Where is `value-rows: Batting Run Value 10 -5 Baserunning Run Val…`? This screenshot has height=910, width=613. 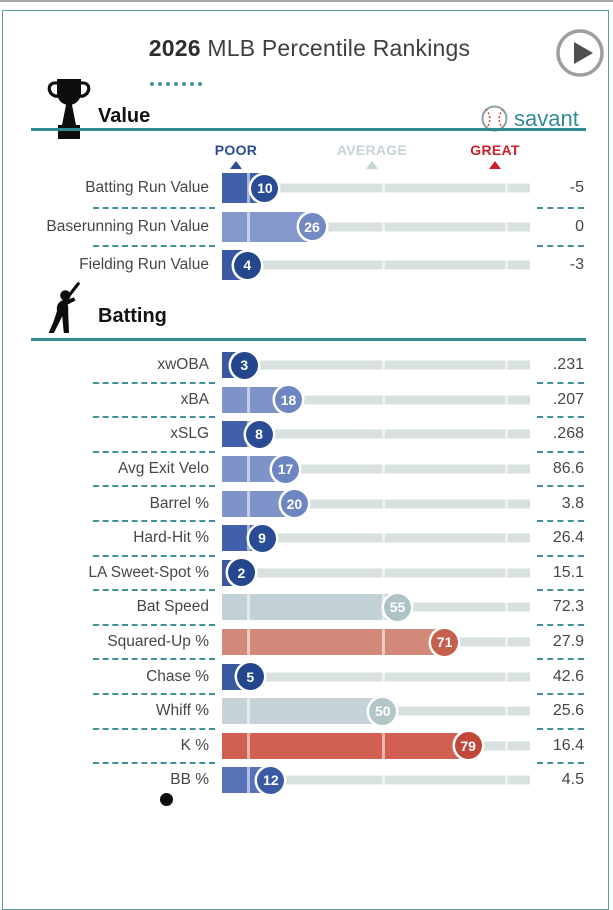 value-rows: Batting Run Value 10 -5 Baserunning Run Val… is located at coordinates (308, 227).